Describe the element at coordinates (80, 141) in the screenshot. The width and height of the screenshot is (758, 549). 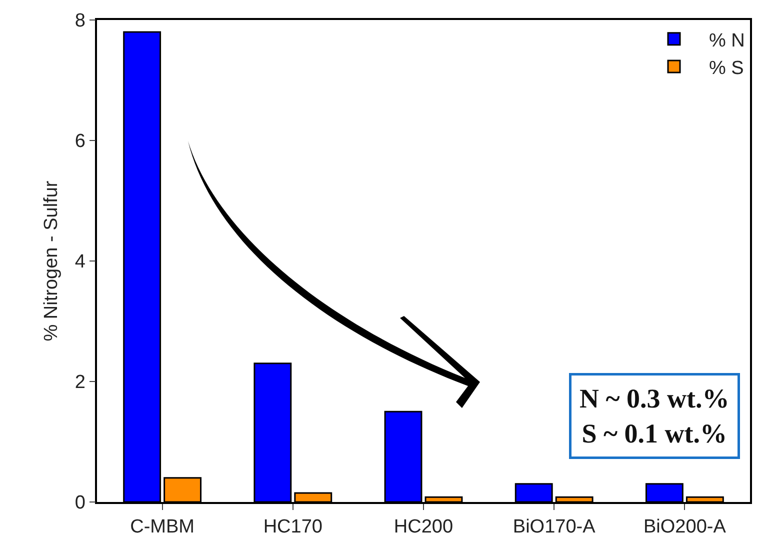
I see `y-tick-label: 6` at that location.